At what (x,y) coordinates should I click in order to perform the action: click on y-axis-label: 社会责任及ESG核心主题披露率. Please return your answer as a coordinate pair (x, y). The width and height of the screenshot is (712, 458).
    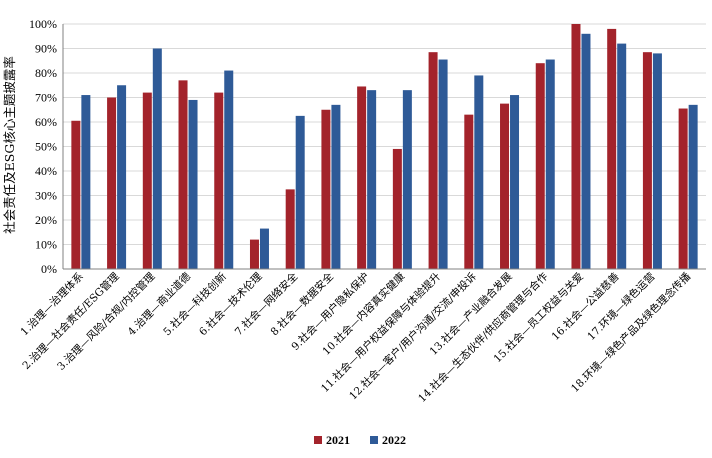
    Looking at the image, I should click on (9, 145).